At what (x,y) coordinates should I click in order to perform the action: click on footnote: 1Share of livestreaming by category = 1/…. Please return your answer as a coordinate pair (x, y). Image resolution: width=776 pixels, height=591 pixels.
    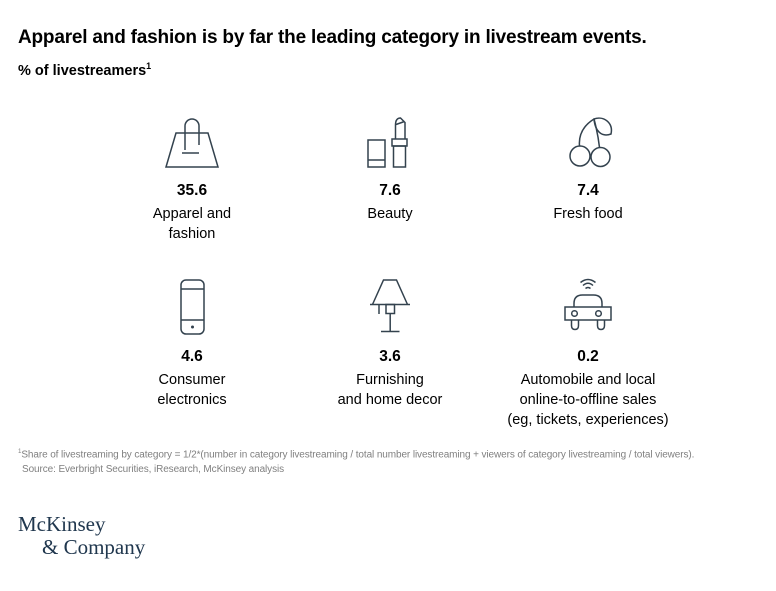
    Looking at the image, I should click on (396, 460).